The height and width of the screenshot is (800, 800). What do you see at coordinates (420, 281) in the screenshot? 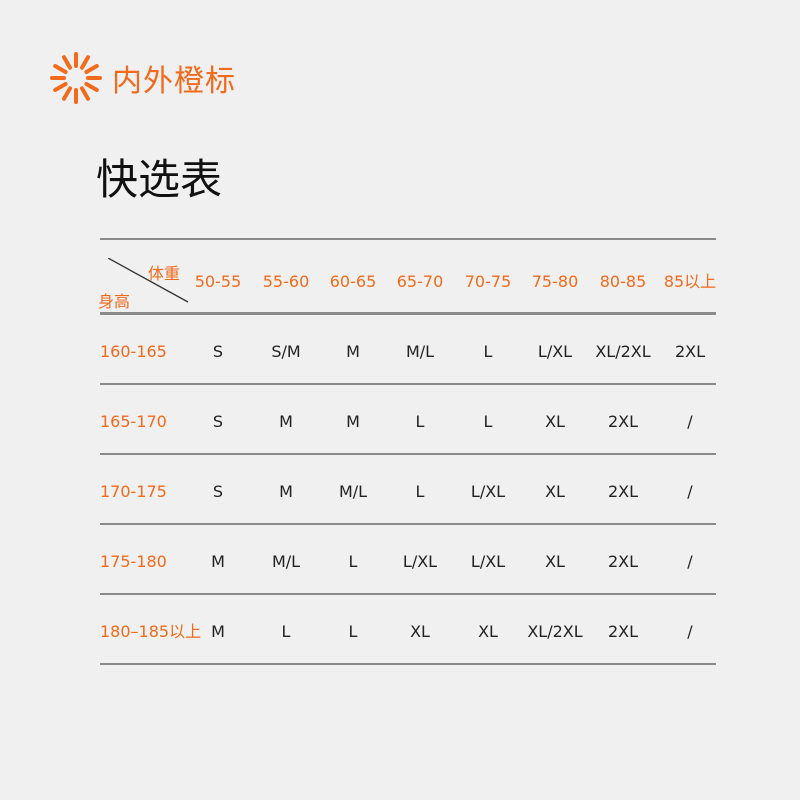
I see `column-header: 65-70` at bounding box center [420, 281].